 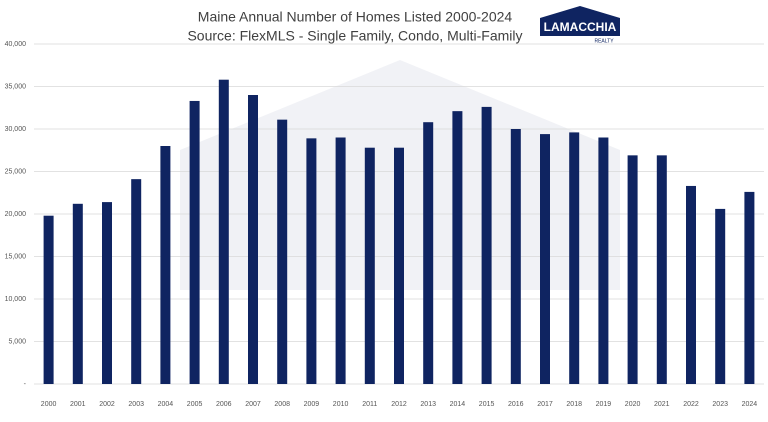 I want to click on x-tick-label: 2014, so click(x=458, y=404).